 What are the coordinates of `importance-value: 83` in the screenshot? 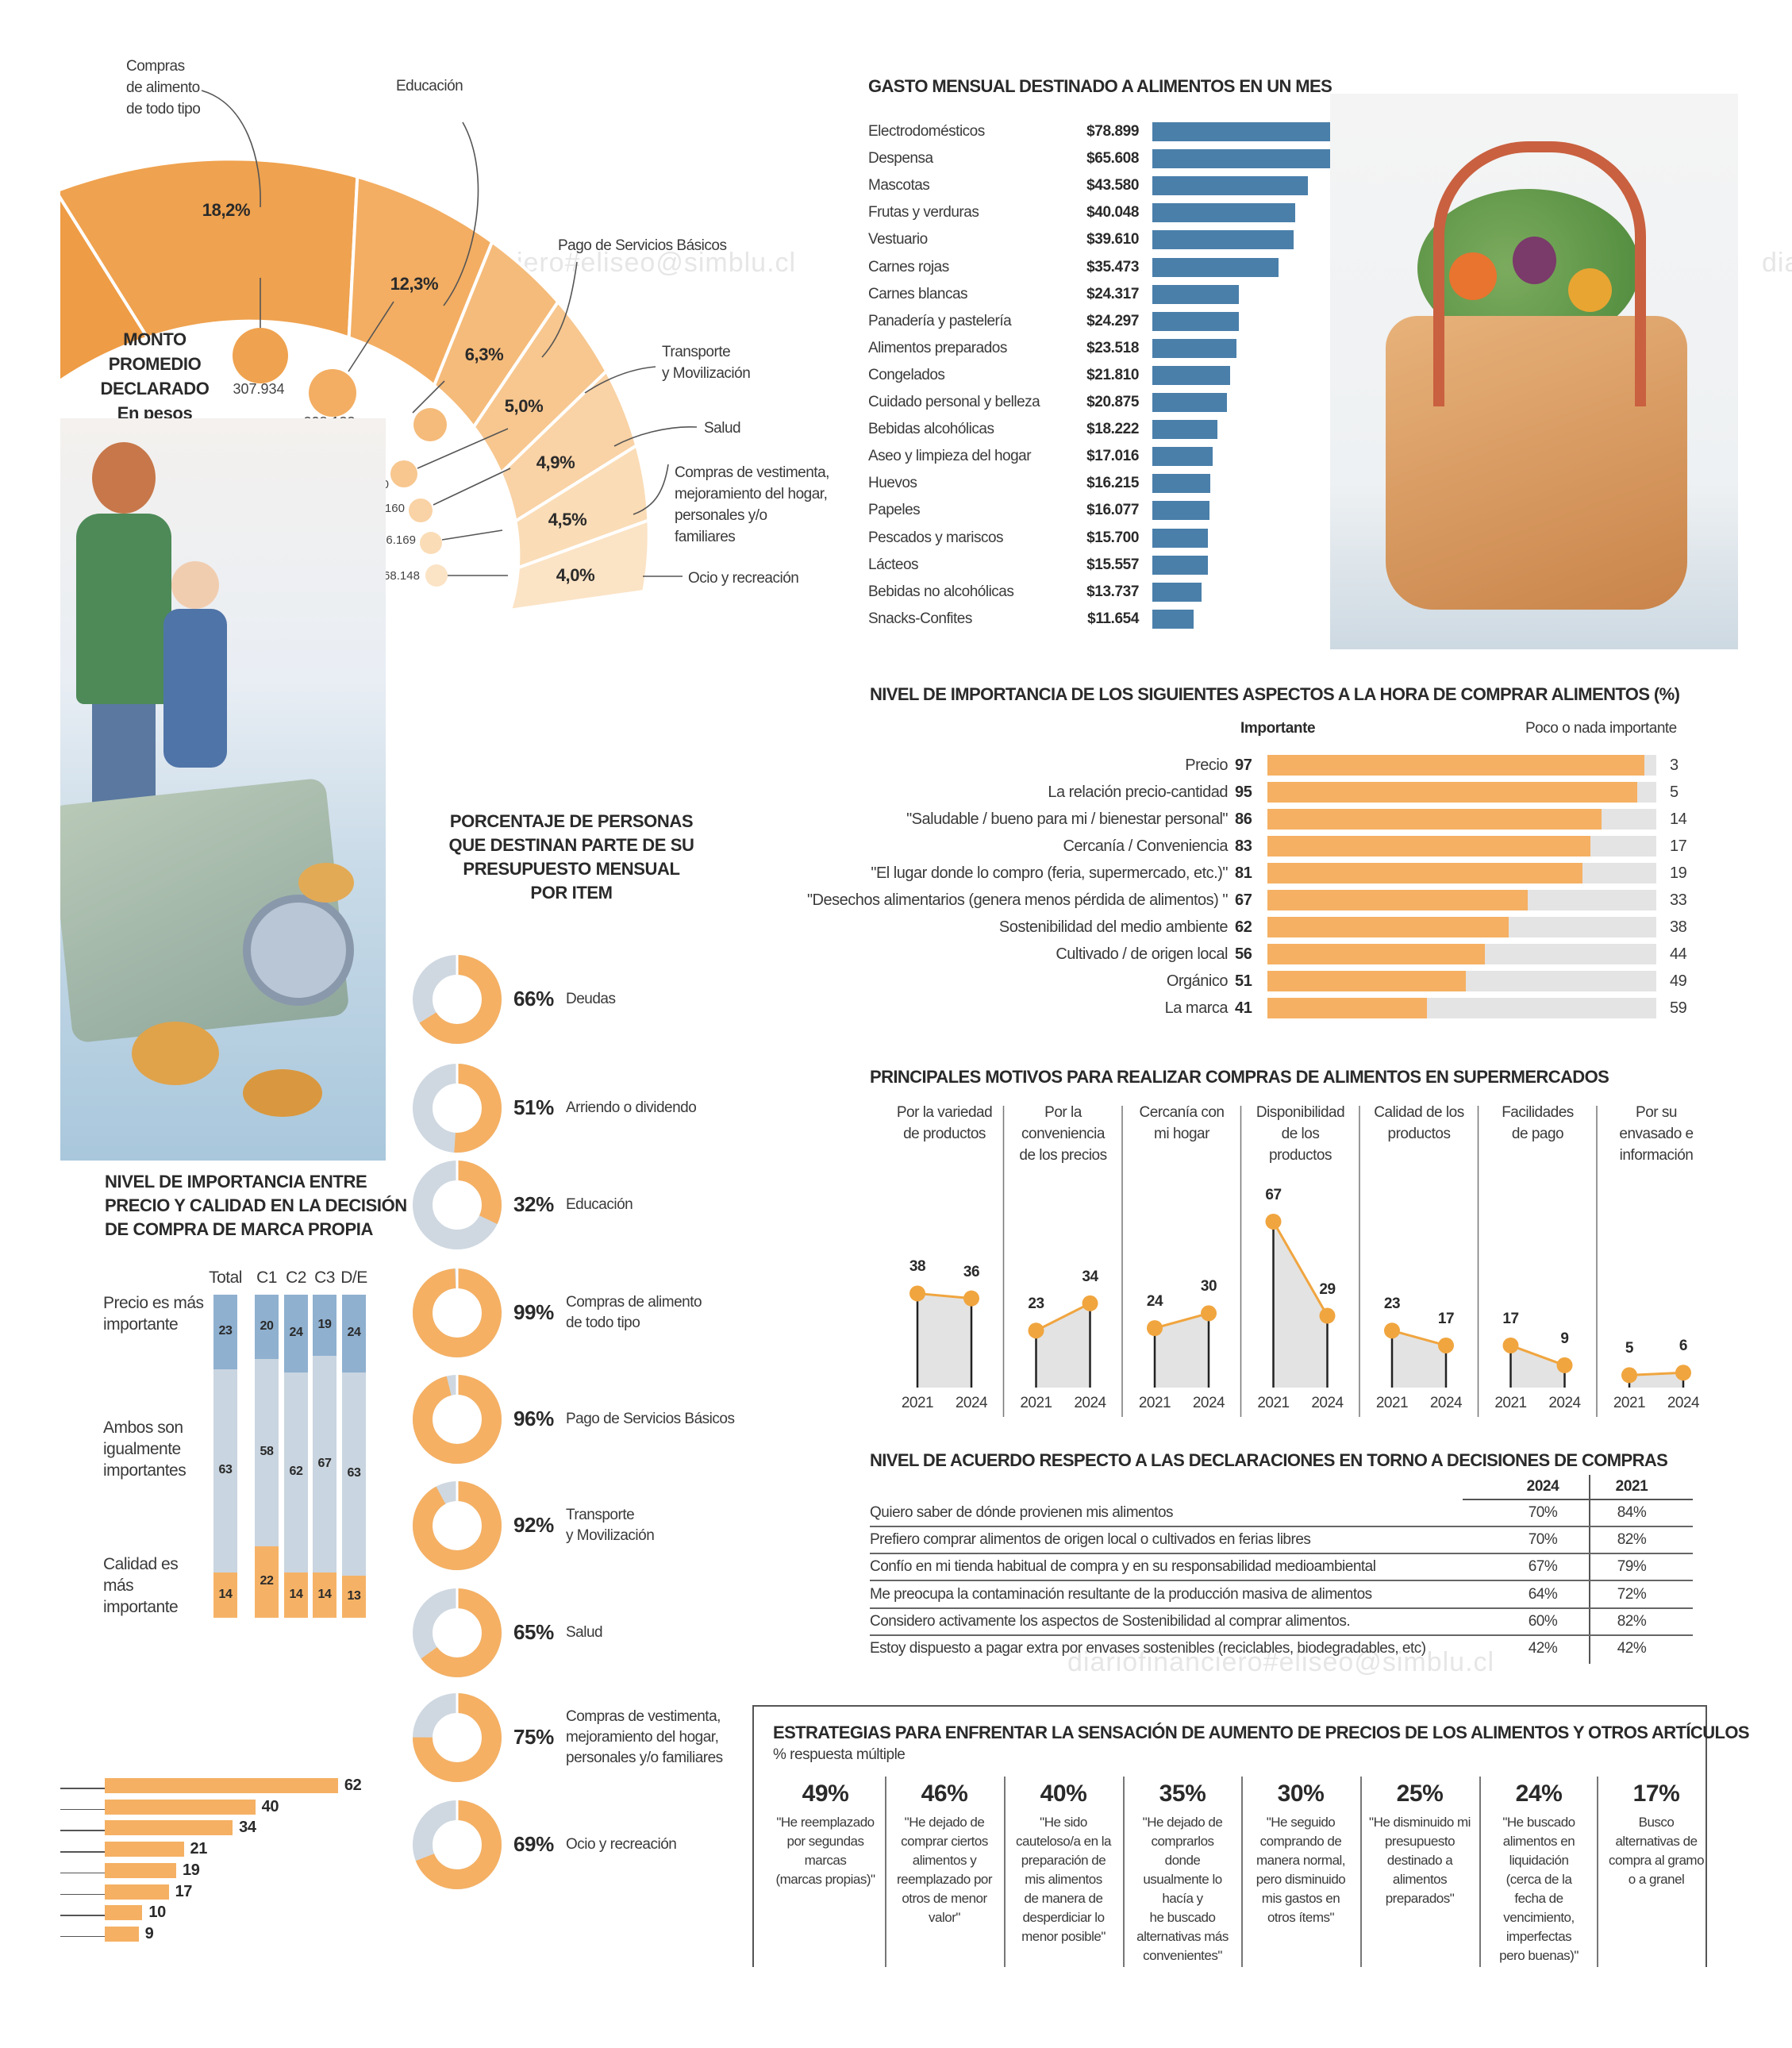 It's located at (1243, 846).